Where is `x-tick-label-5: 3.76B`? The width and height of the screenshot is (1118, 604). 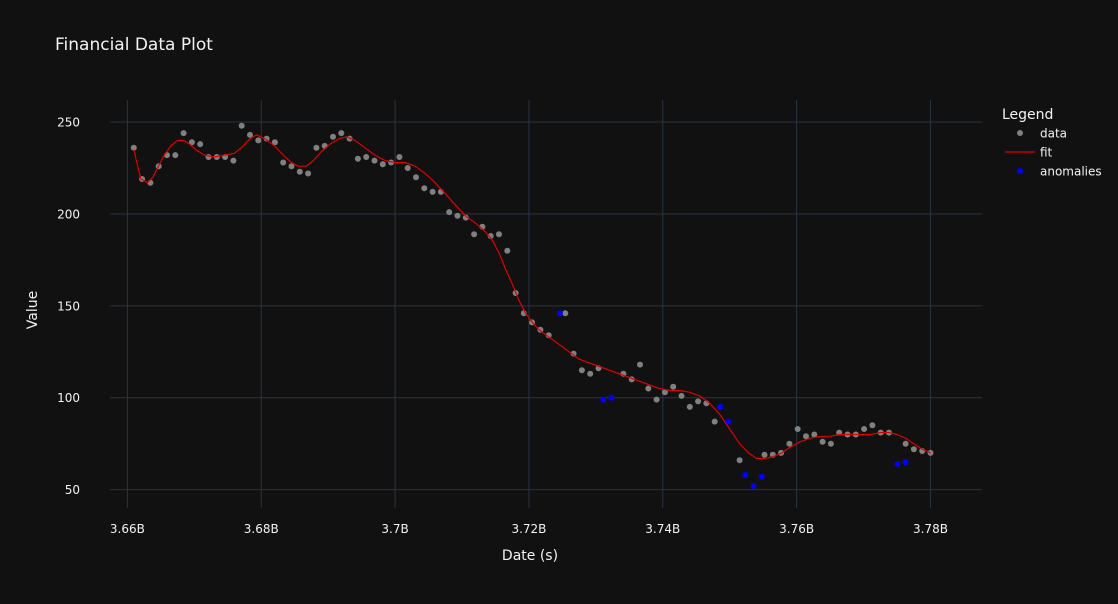 x-tick-label-5: 3.76B is located at coordinates (796, 529).